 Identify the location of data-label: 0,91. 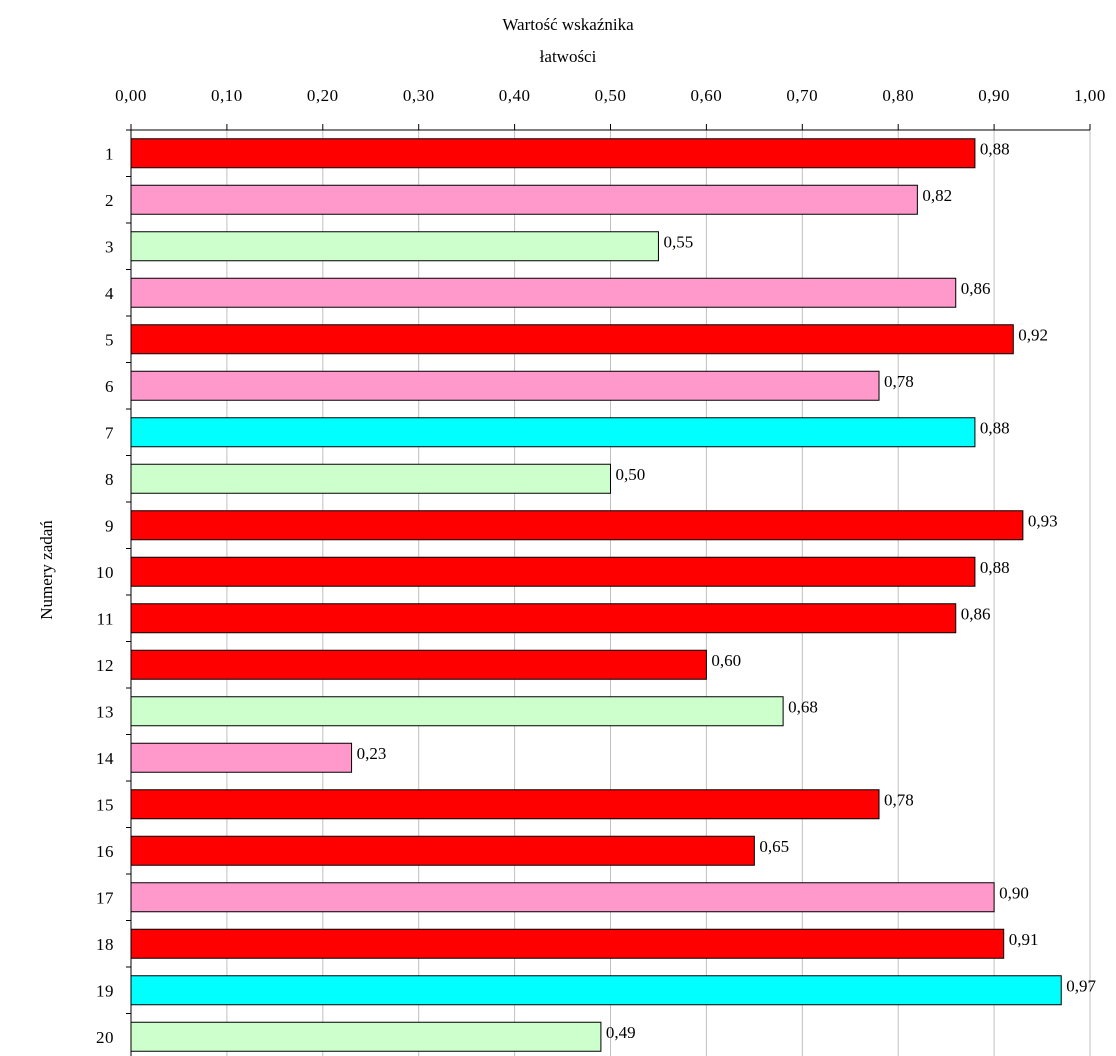
(1024, 939).